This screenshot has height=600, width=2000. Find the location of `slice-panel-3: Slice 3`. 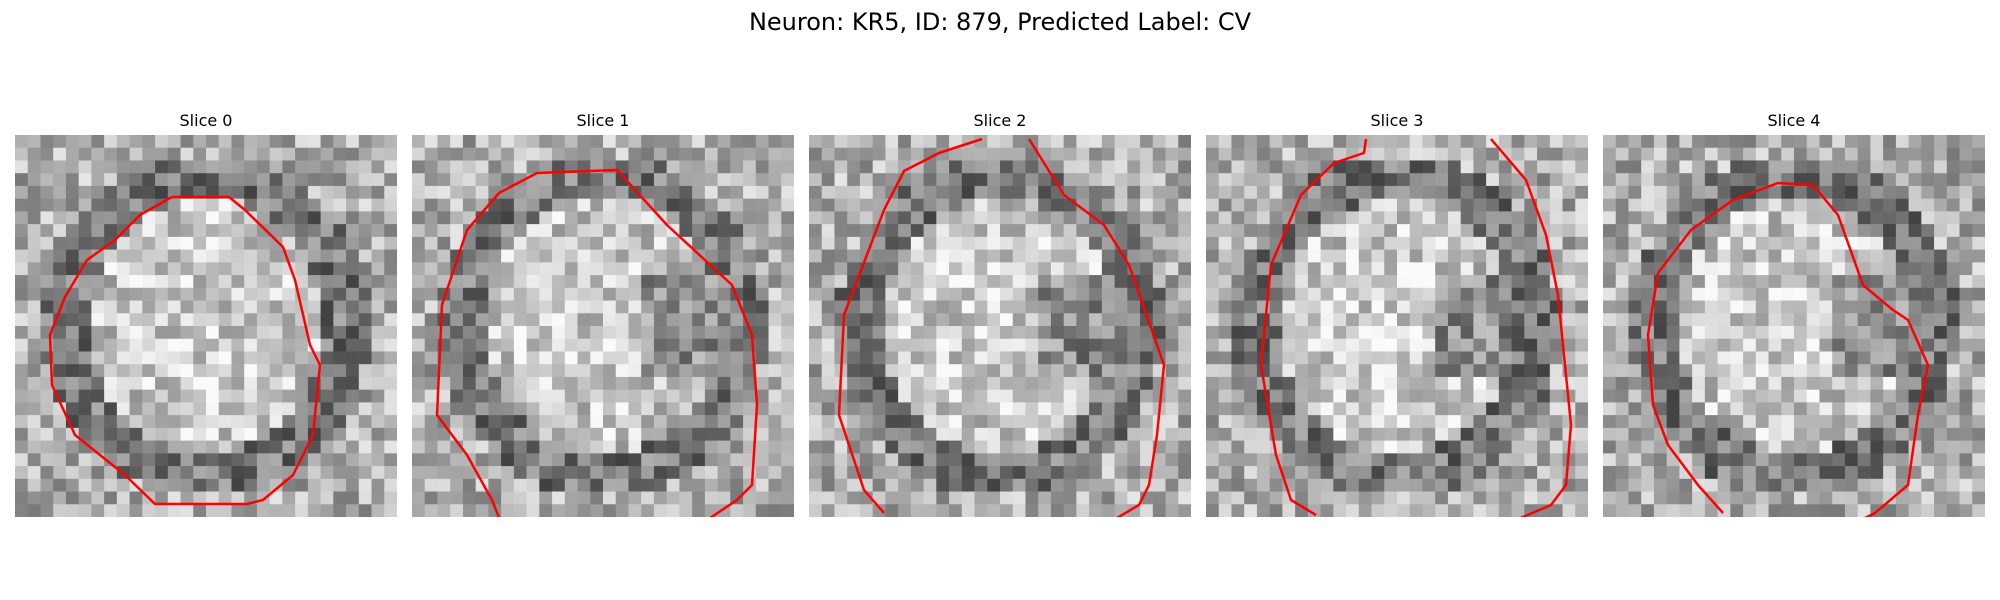

slice-panel-3: Slice 3 is located at coordinates (1397, 313).